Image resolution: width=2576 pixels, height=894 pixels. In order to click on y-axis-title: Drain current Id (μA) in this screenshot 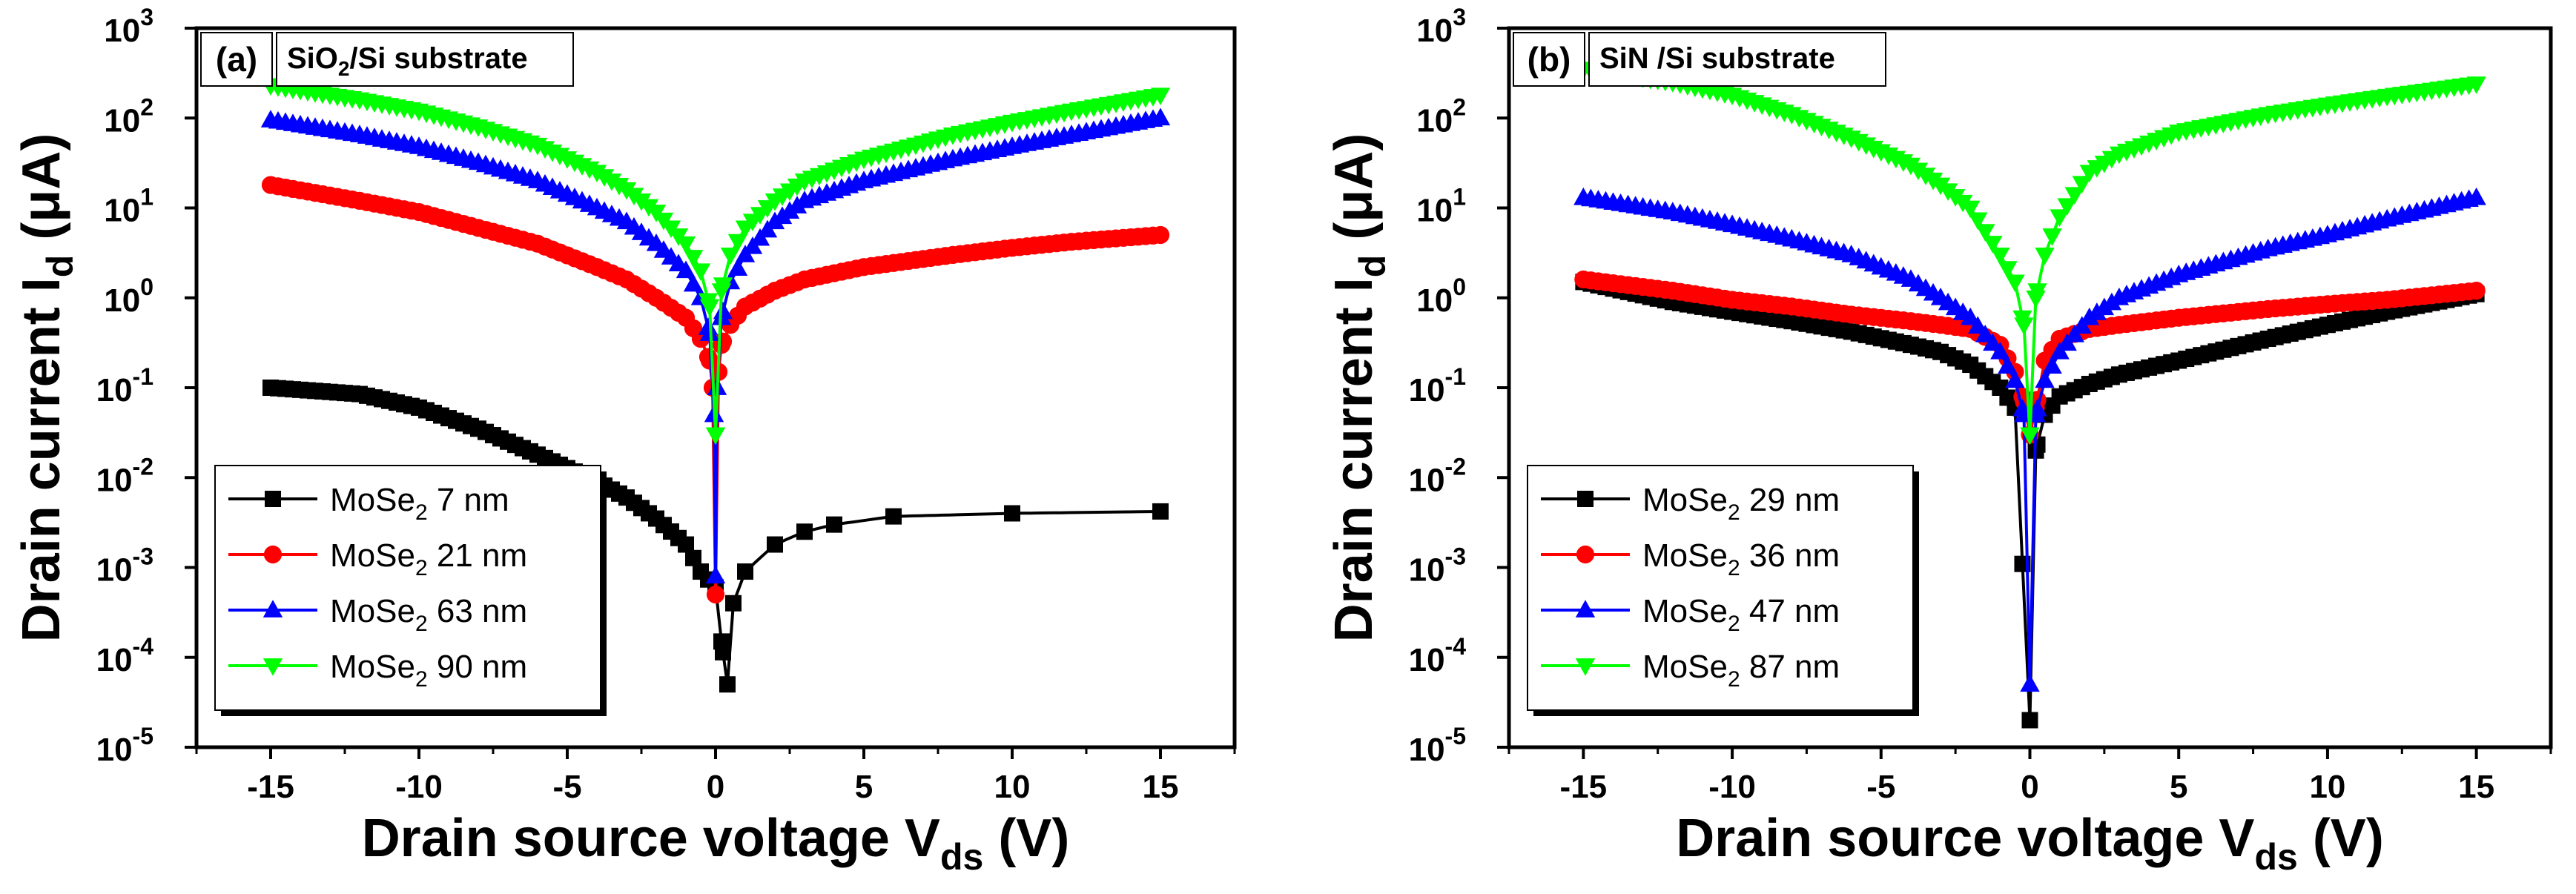, I will do `click(46, 388)`.